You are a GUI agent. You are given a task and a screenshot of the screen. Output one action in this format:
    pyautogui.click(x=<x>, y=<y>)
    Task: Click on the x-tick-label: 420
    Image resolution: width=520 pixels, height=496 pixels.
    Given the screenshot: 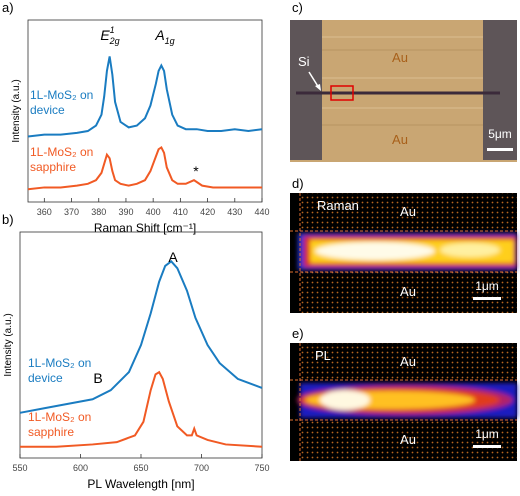 What is the action you would take?
    pyautogui.click(x=207, y=212)
    